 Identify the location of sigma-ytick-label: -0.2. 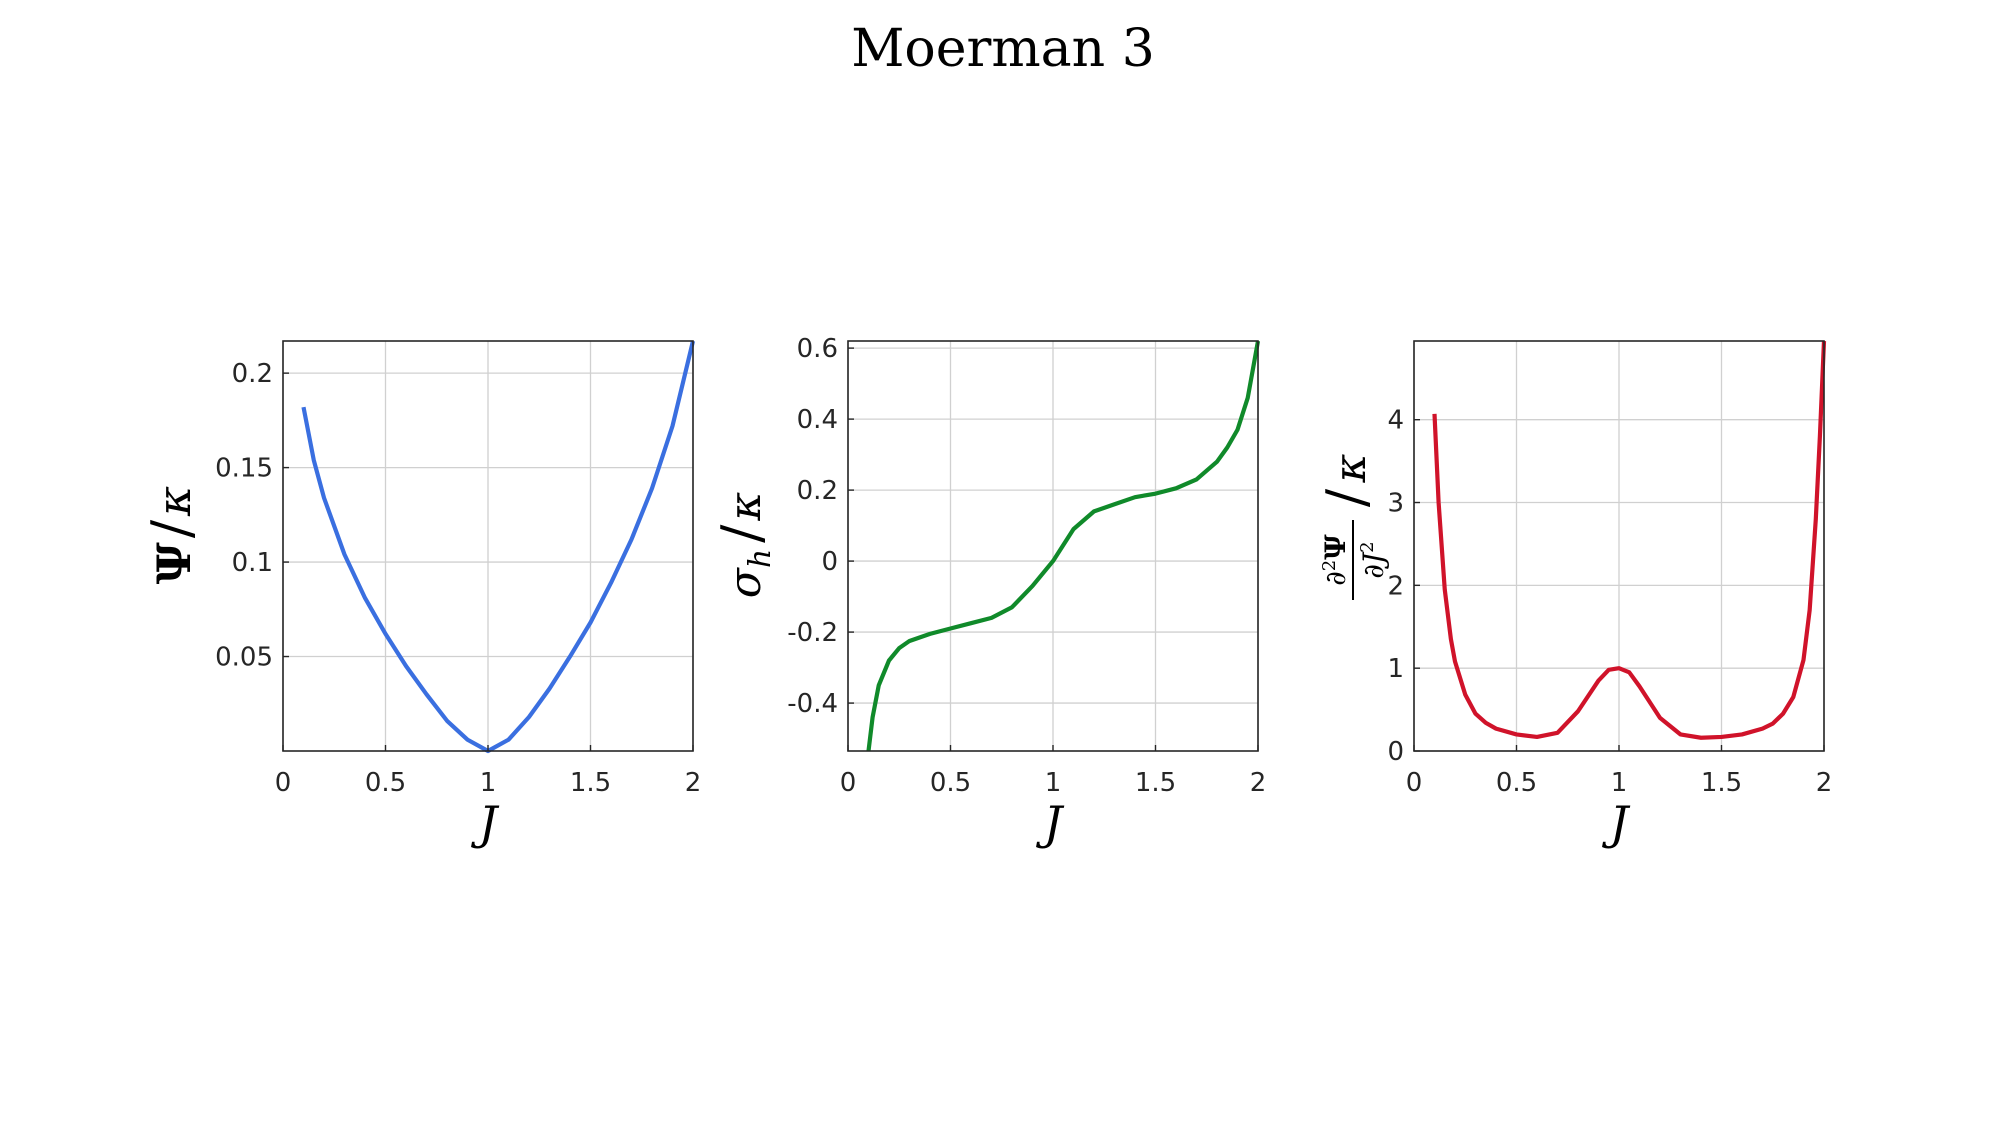
(812, 633).